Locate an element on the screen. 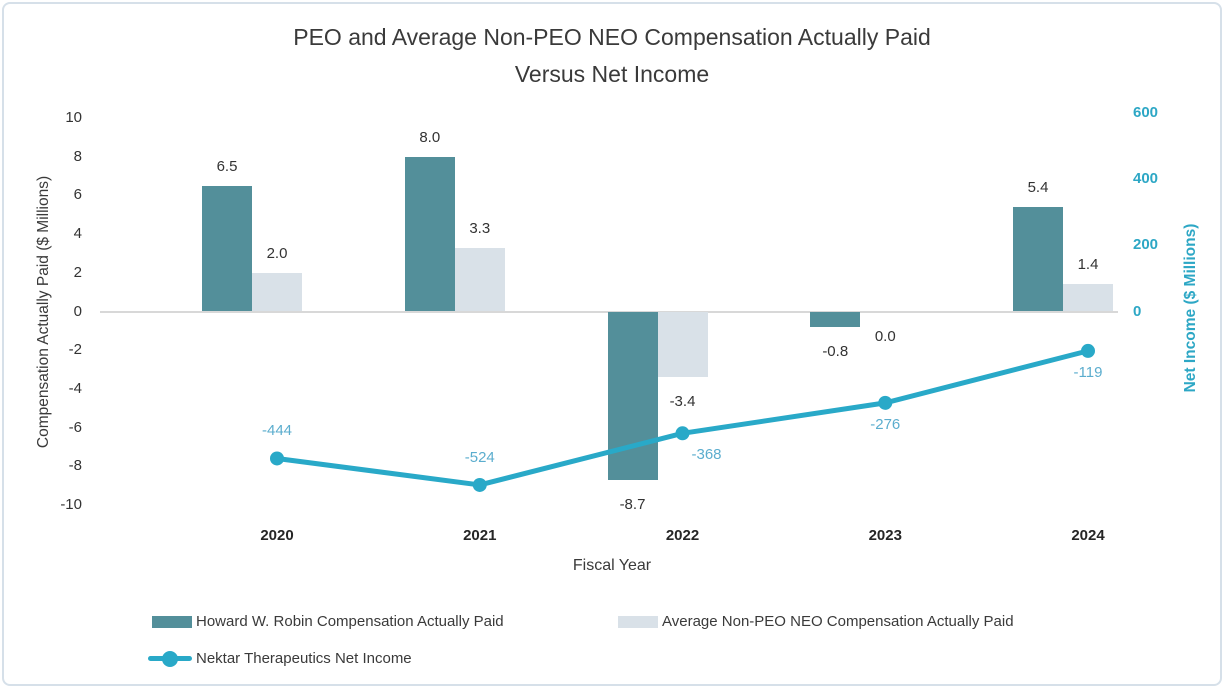 The image size is (1224, 688). left-axis-tick: -10 is located at coordinates (71, 504).